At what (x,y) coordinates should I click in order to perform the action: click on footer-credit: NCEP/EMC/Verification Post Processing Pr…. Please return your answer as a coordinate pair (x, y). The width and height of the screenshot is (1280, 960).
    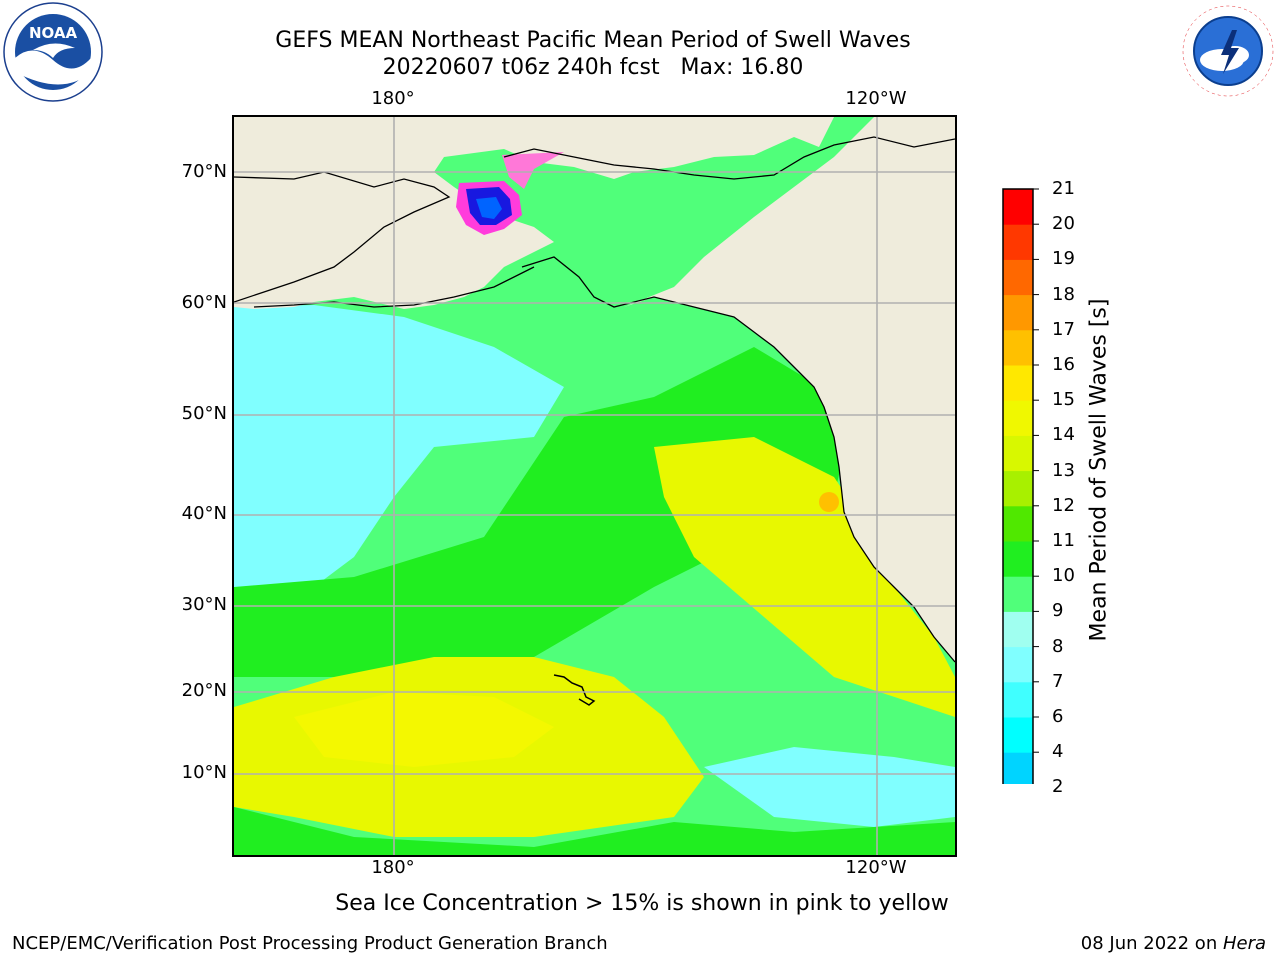
    Looking at the image, I should click on (310, 943).